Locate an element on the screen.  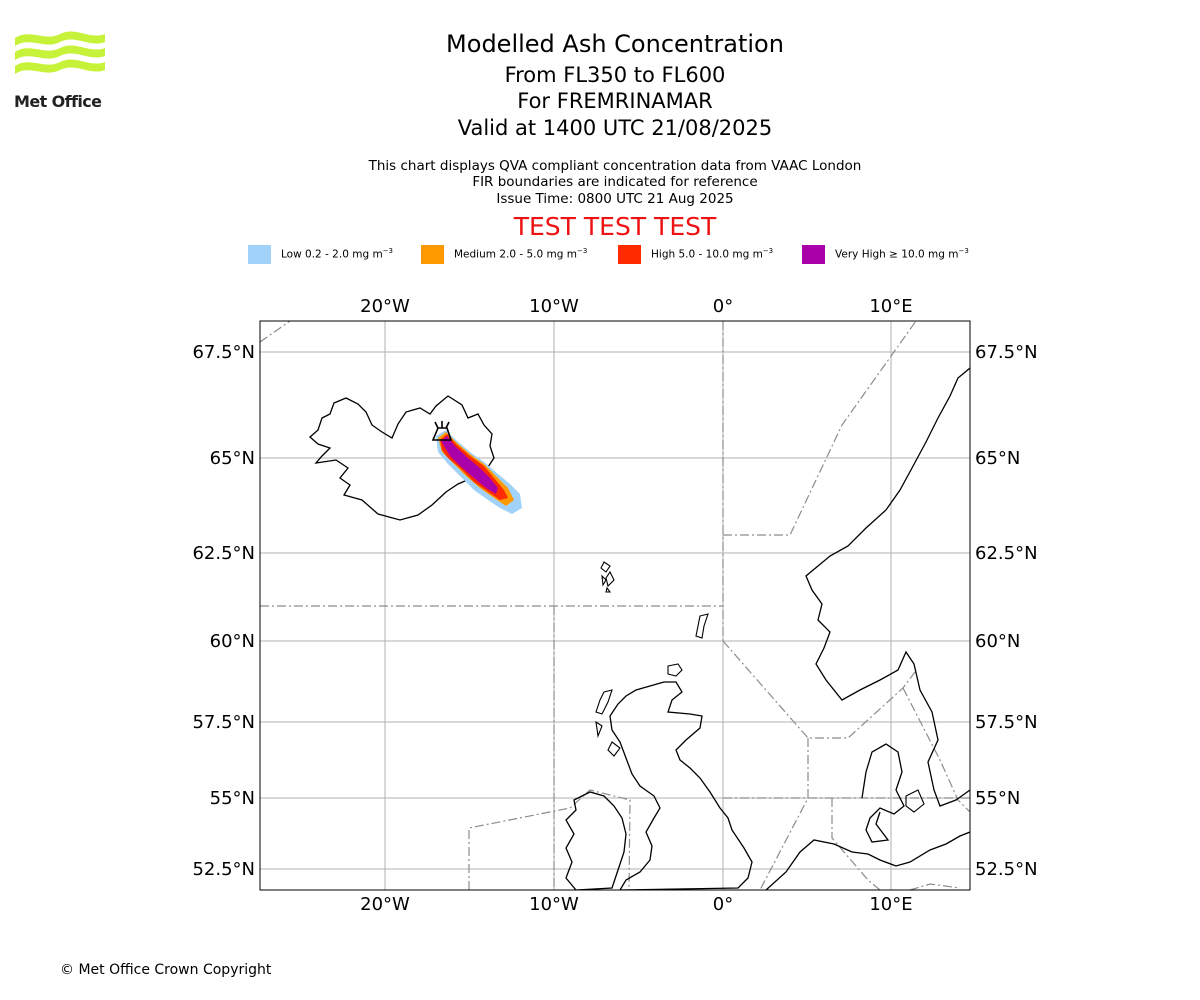
legend-label-very-high: Very High ≥ 10.0 mg m−3 is located at coordinates (902, 254).